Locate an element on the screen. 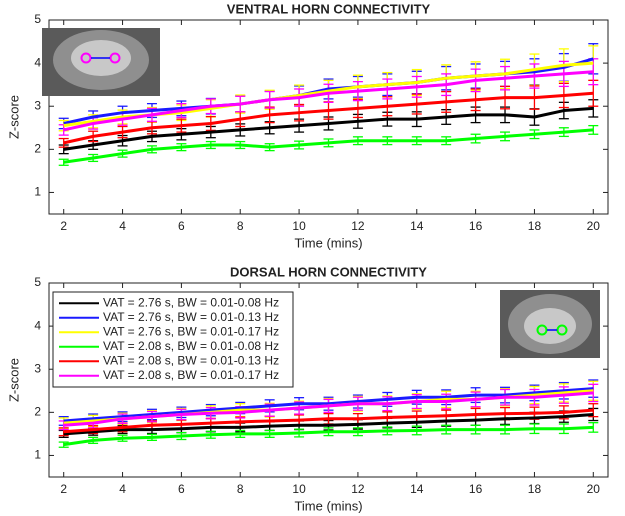 This screenshot has height=516, width=625. legend-label: VAT = 2.76 s, BW = 0.01-0.13 Hz is located at coordinates (191, 317).